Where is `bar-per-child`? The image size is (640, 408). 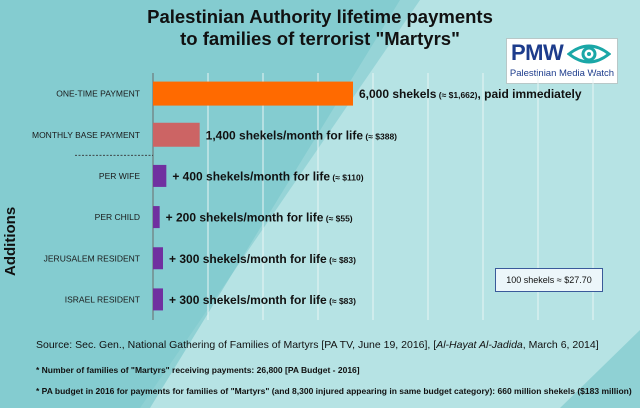
bar-per-child is located at coordinates (156, 217).